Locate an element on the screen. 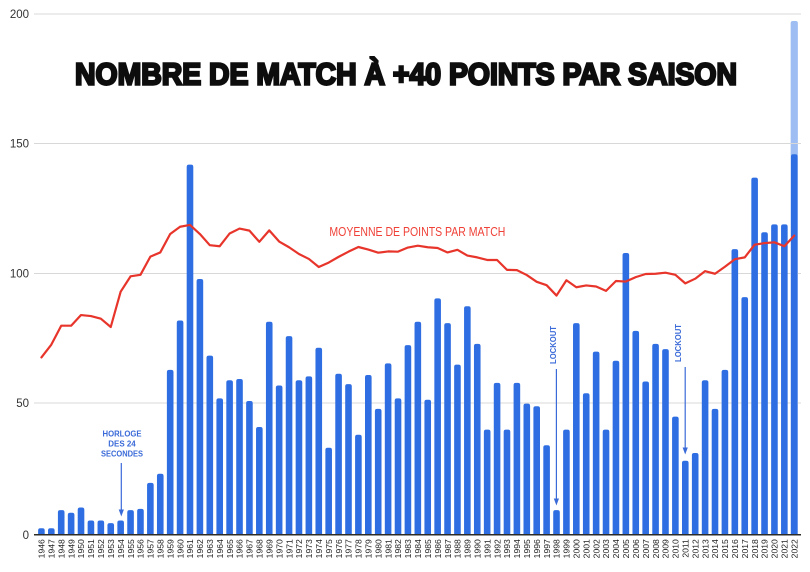  svg-text: 1983 is located at coordinates (408, 548).